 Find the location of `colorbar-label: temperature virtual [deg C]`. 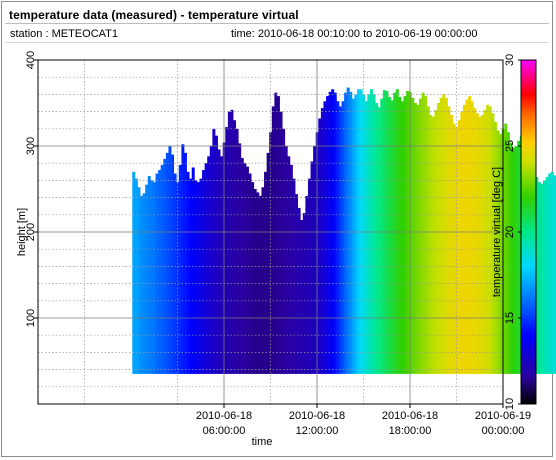

colorbar-label: temperature virtual [deg C] is located at coordinates (497, 232).